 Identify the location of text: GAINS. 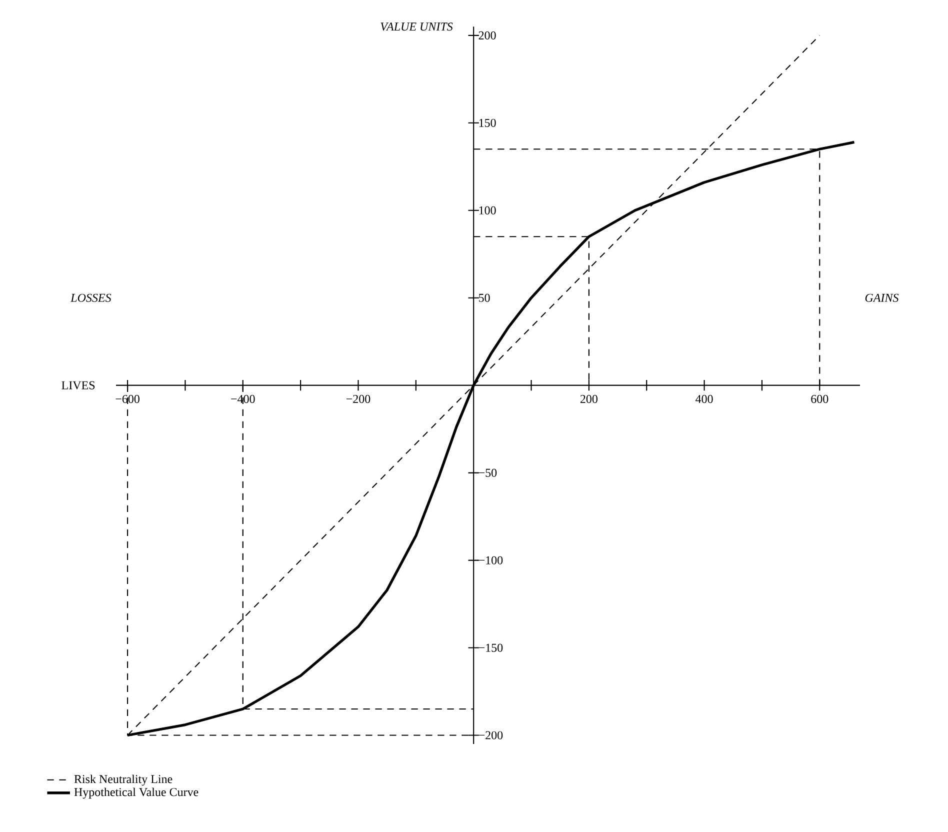
(882, 298).